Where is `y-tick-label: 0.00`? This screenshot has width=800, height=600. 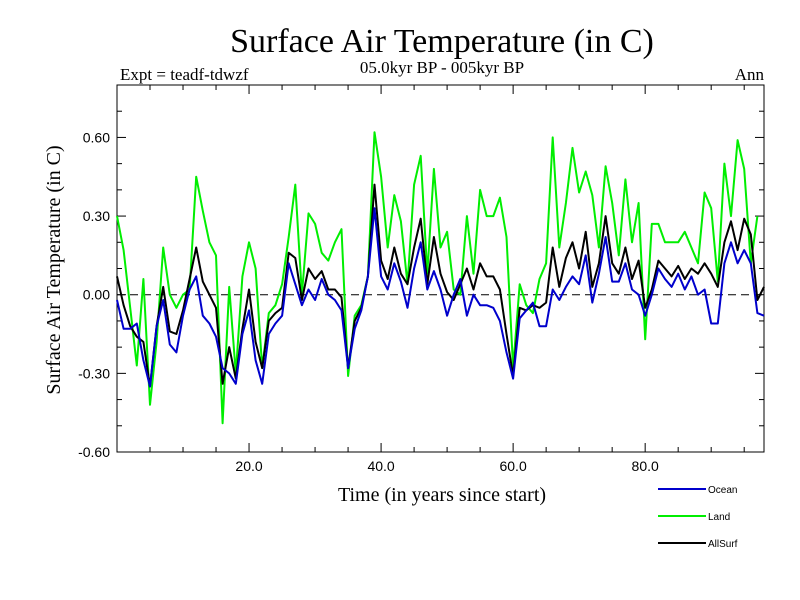 y-tick-label: 0.00 is located at coordinates (96, 295).